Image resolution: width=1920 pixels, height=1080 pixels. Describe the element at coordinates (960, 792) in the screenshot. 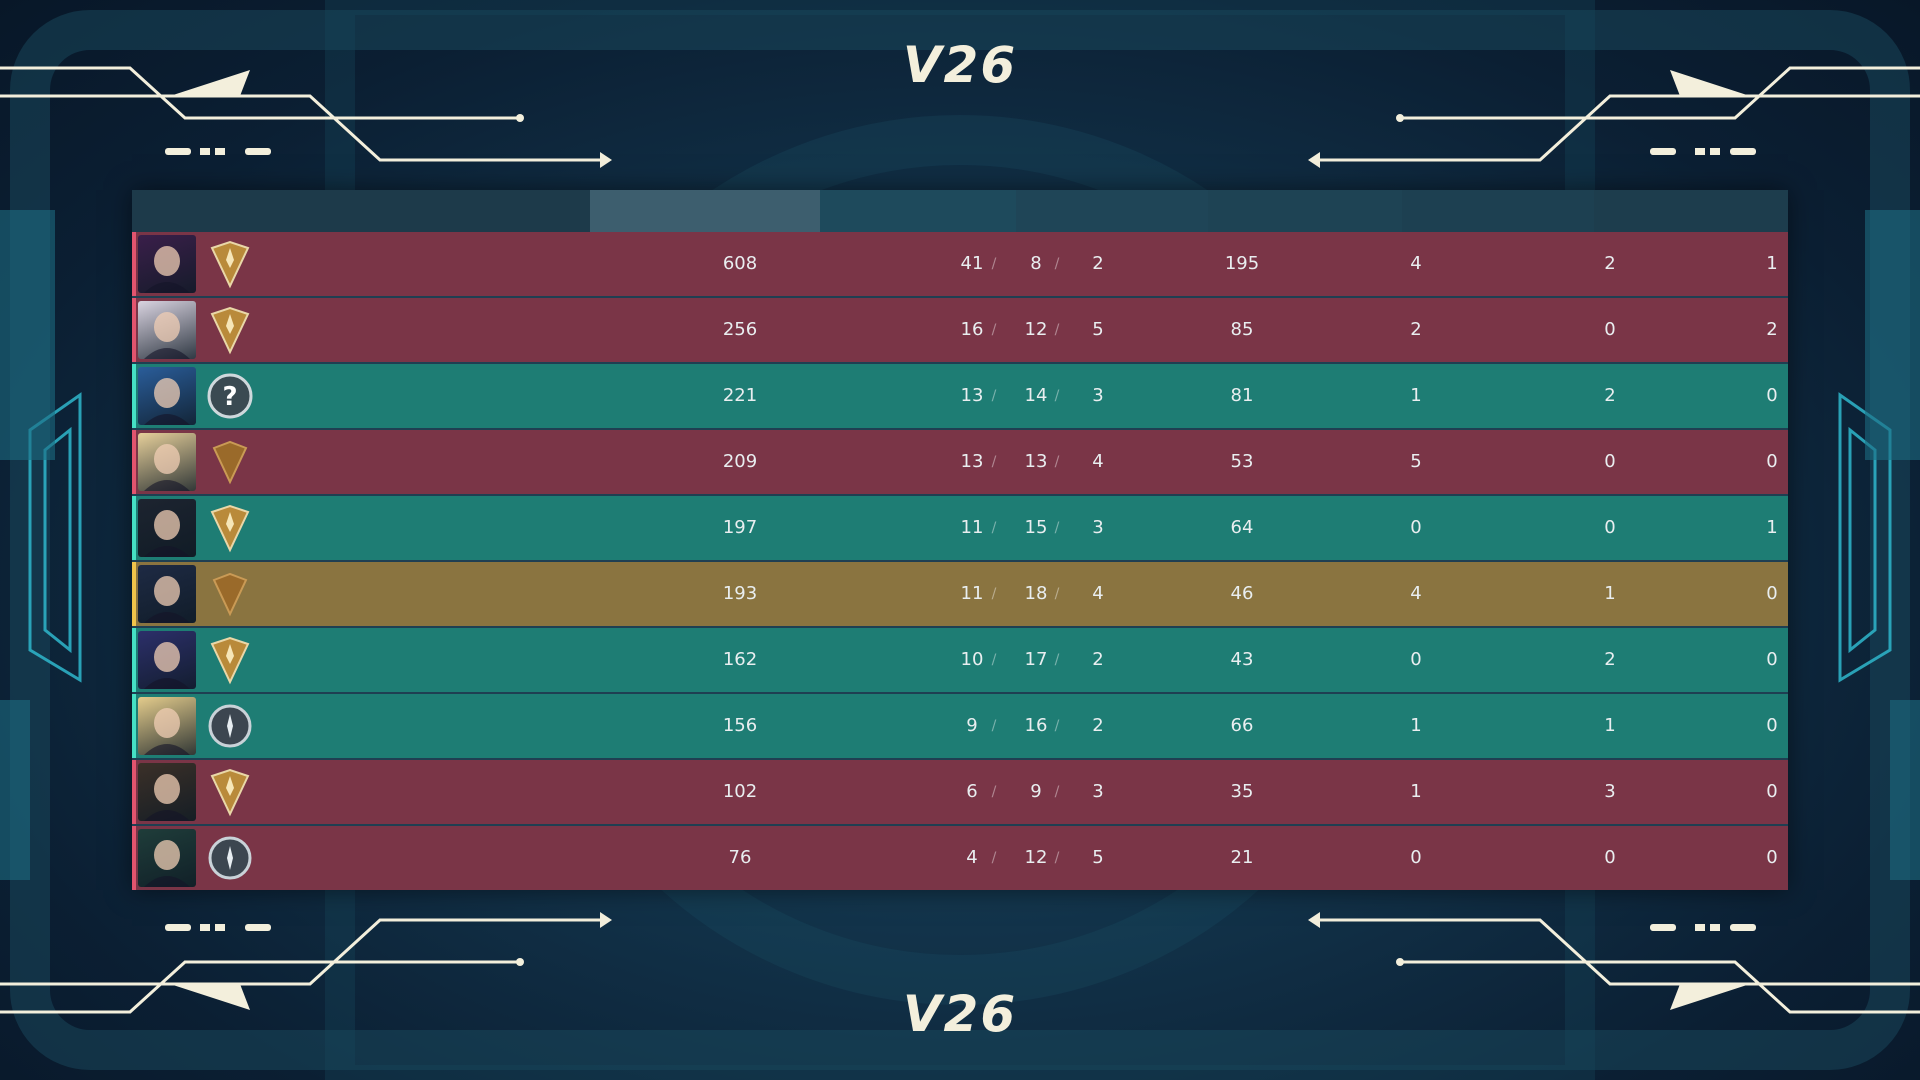

I see `table-row: 102 6 / 9 / 3 35 1 3 0` at that location.